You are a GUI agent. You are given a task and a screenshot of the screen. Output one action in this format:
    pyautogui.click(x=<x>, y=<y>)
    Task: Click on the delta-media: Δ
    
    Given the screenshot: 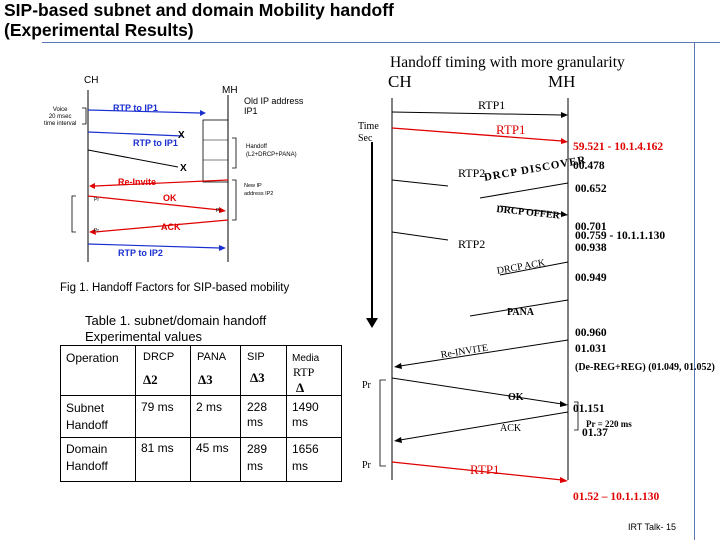 What is the action you would take?
    pyautogui.click(x=300, y=387)
    